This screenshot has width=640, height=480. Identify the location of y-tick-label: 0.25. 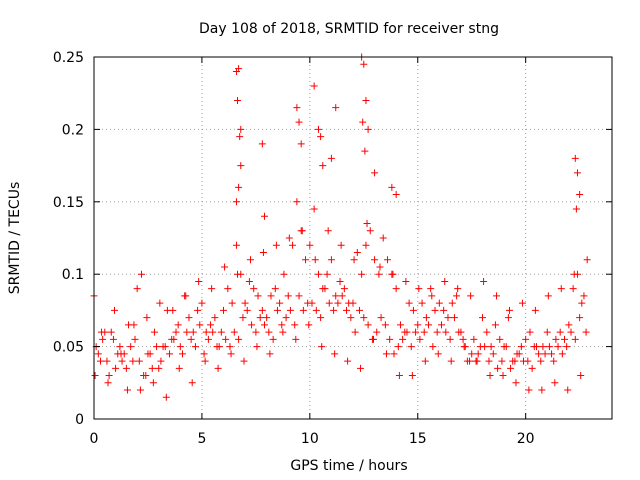
(68, 58).